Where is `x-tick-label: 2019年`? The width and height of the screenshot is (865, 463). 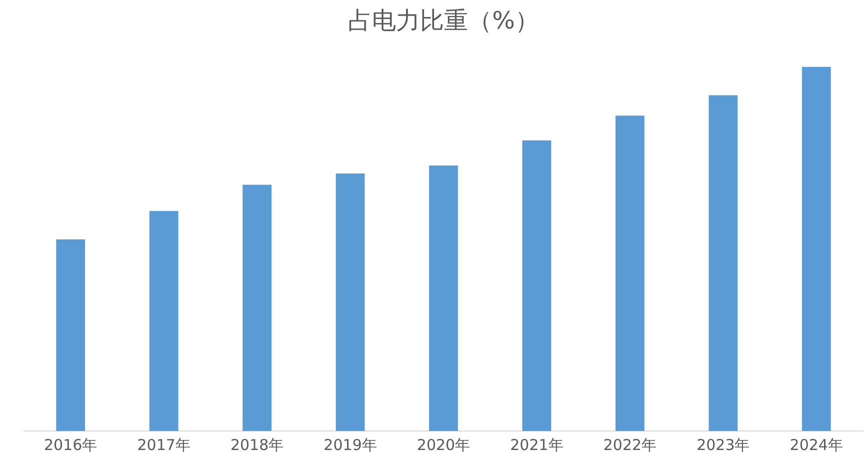
x-tick-label: 2019年 is located at coordinates (350, 445).